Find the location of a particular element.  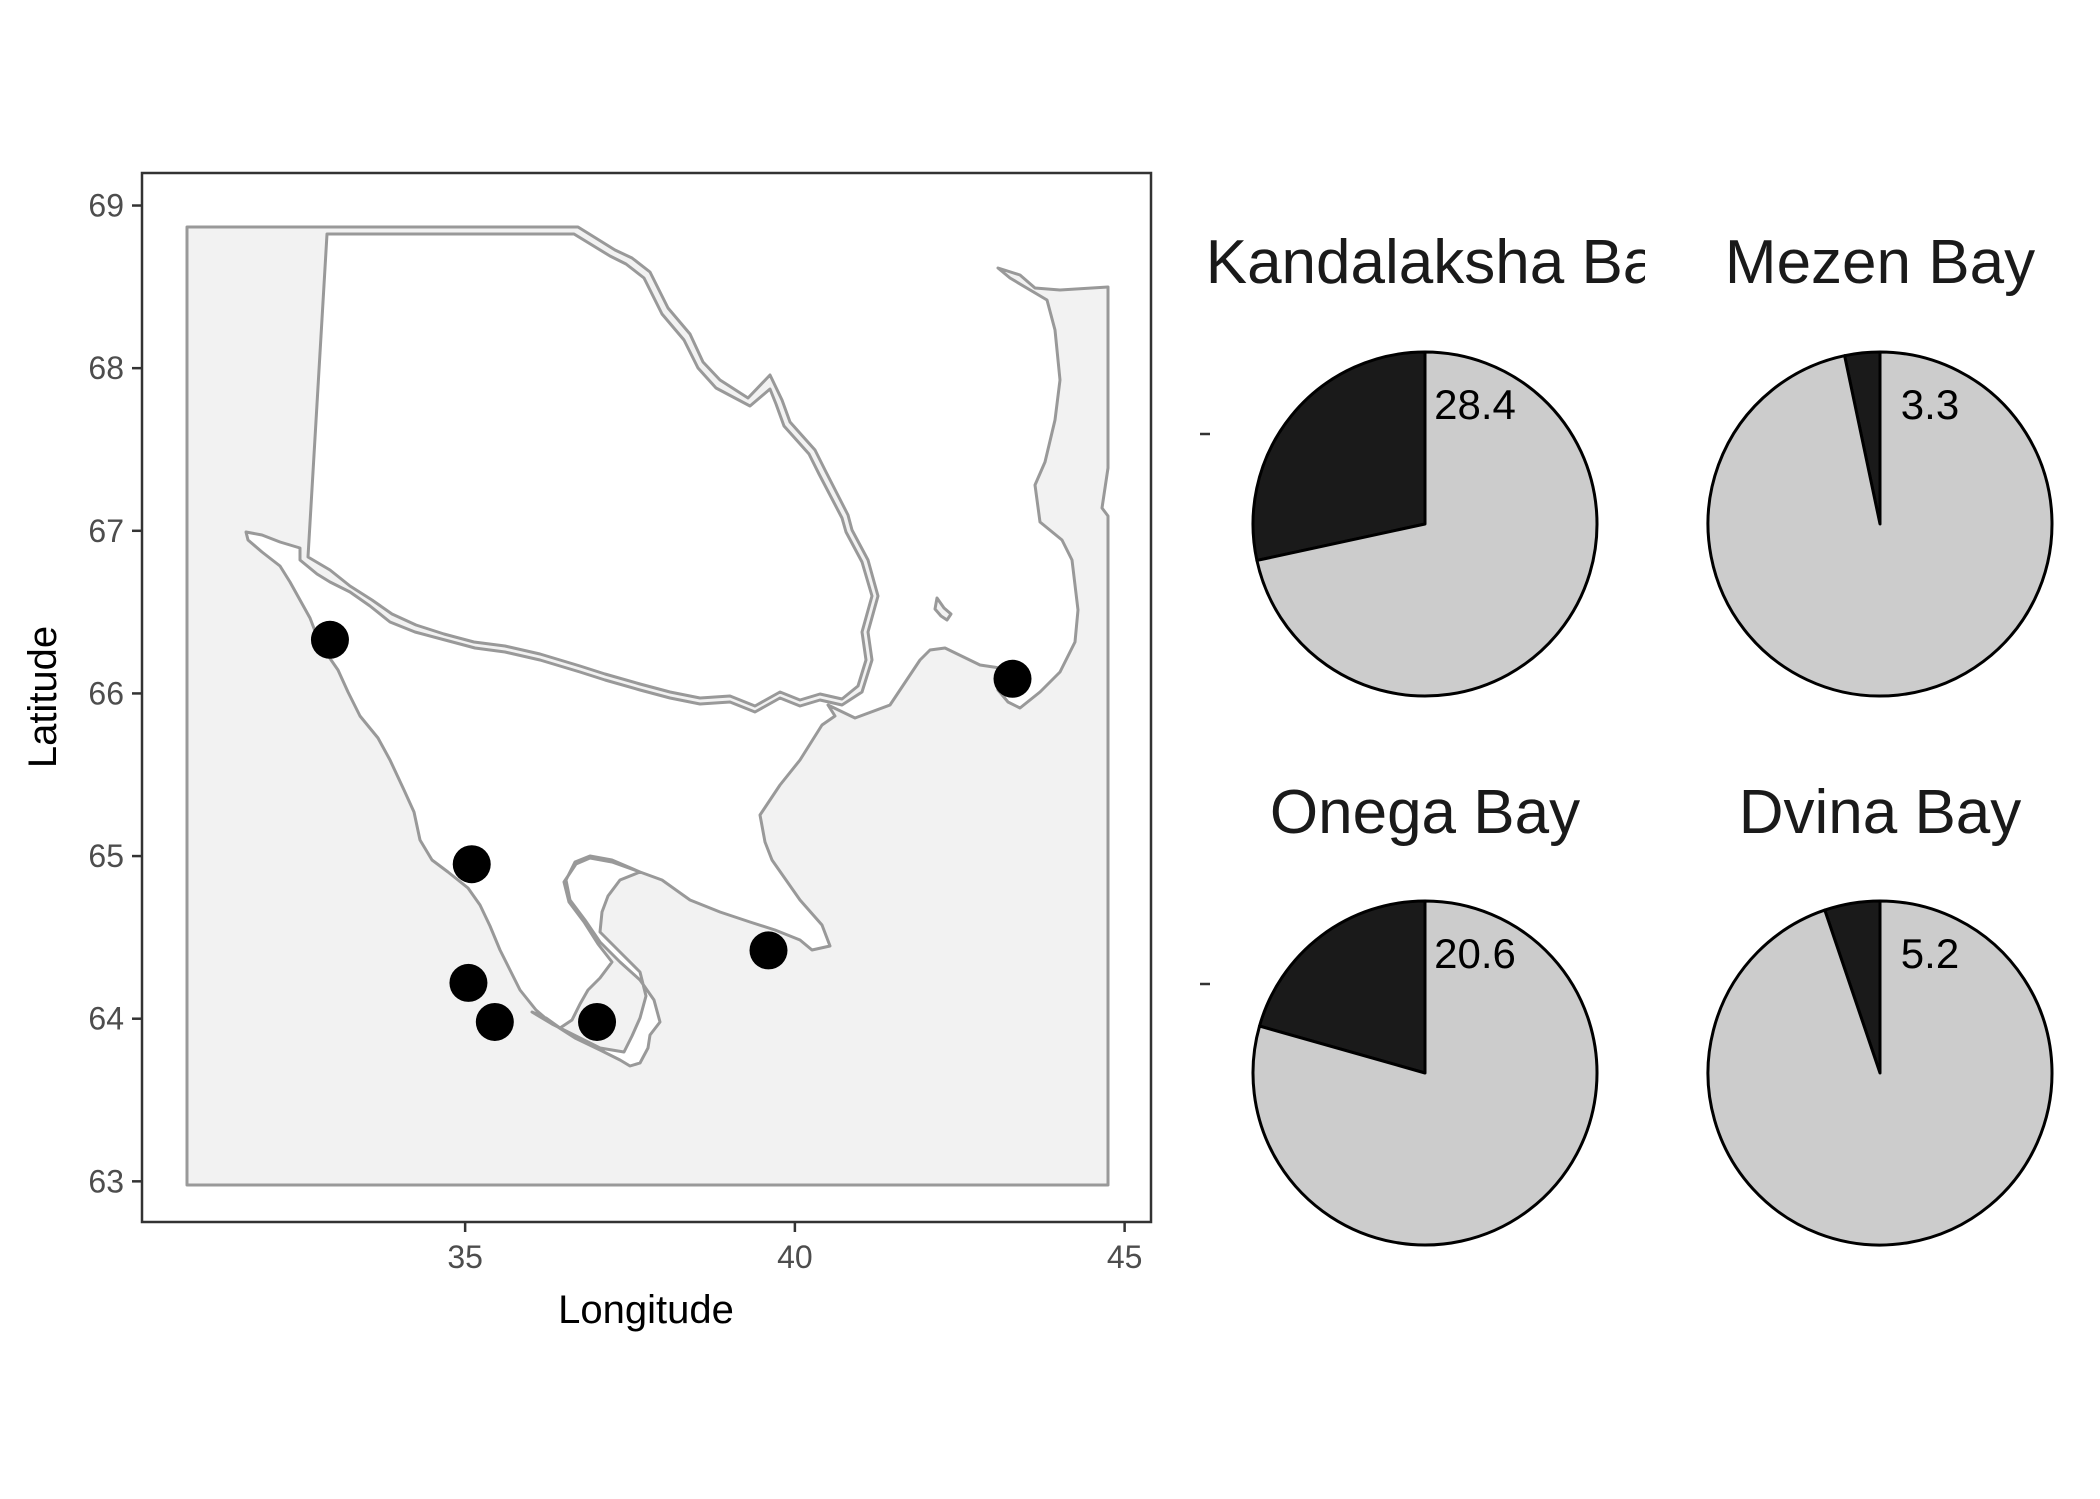

y-tick-label: 69 is located at coordinates (106, 206).